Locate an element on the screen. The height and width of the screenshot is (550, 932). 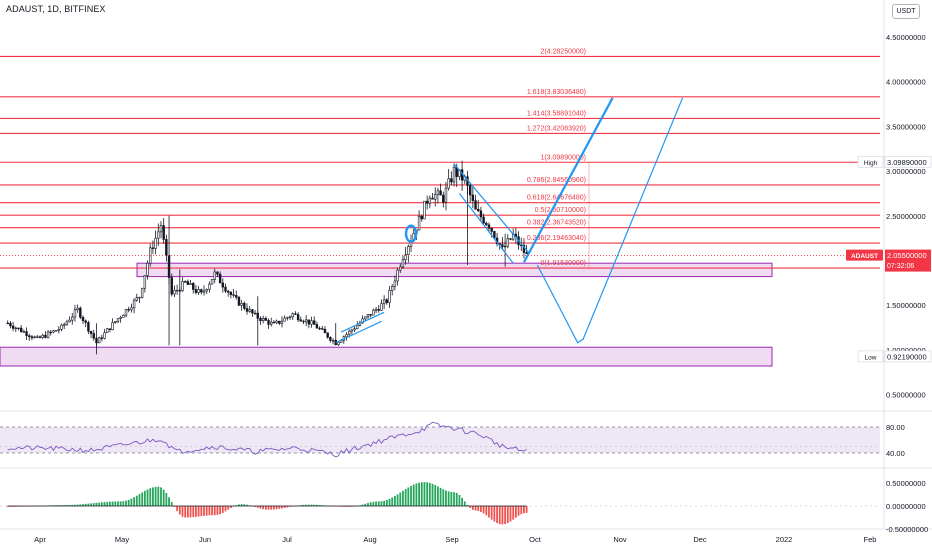
rsi-band is located at coordinates (440, 440).